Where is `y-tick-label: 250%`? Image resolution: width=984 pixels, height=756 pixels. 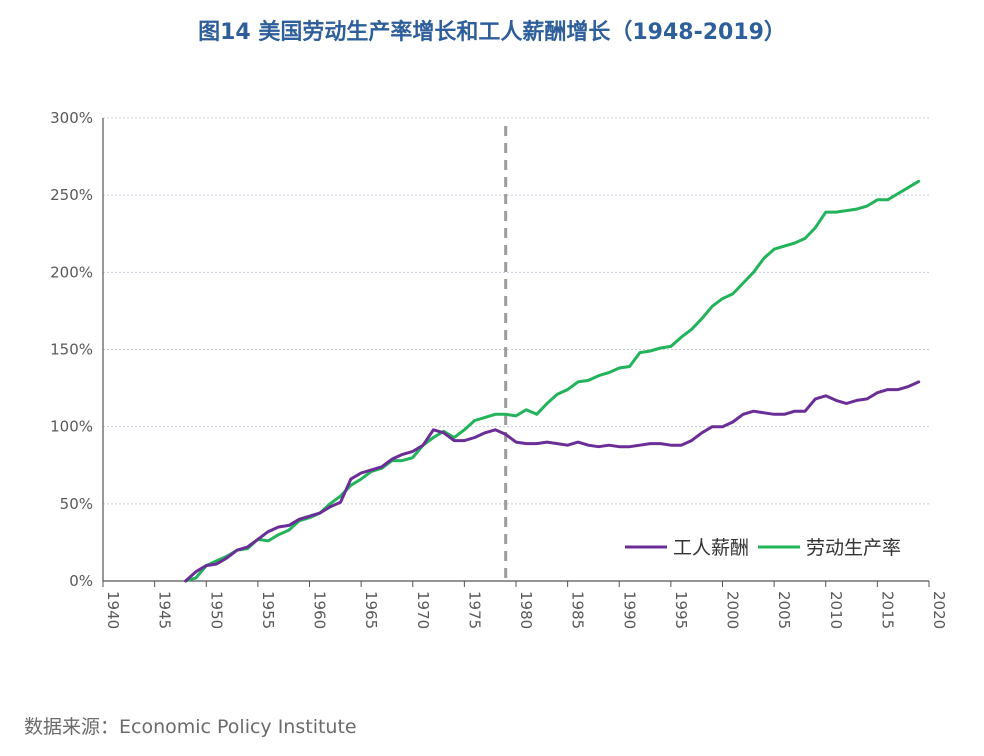
y-tick-label: 250% is located at coordinates (71, 195).